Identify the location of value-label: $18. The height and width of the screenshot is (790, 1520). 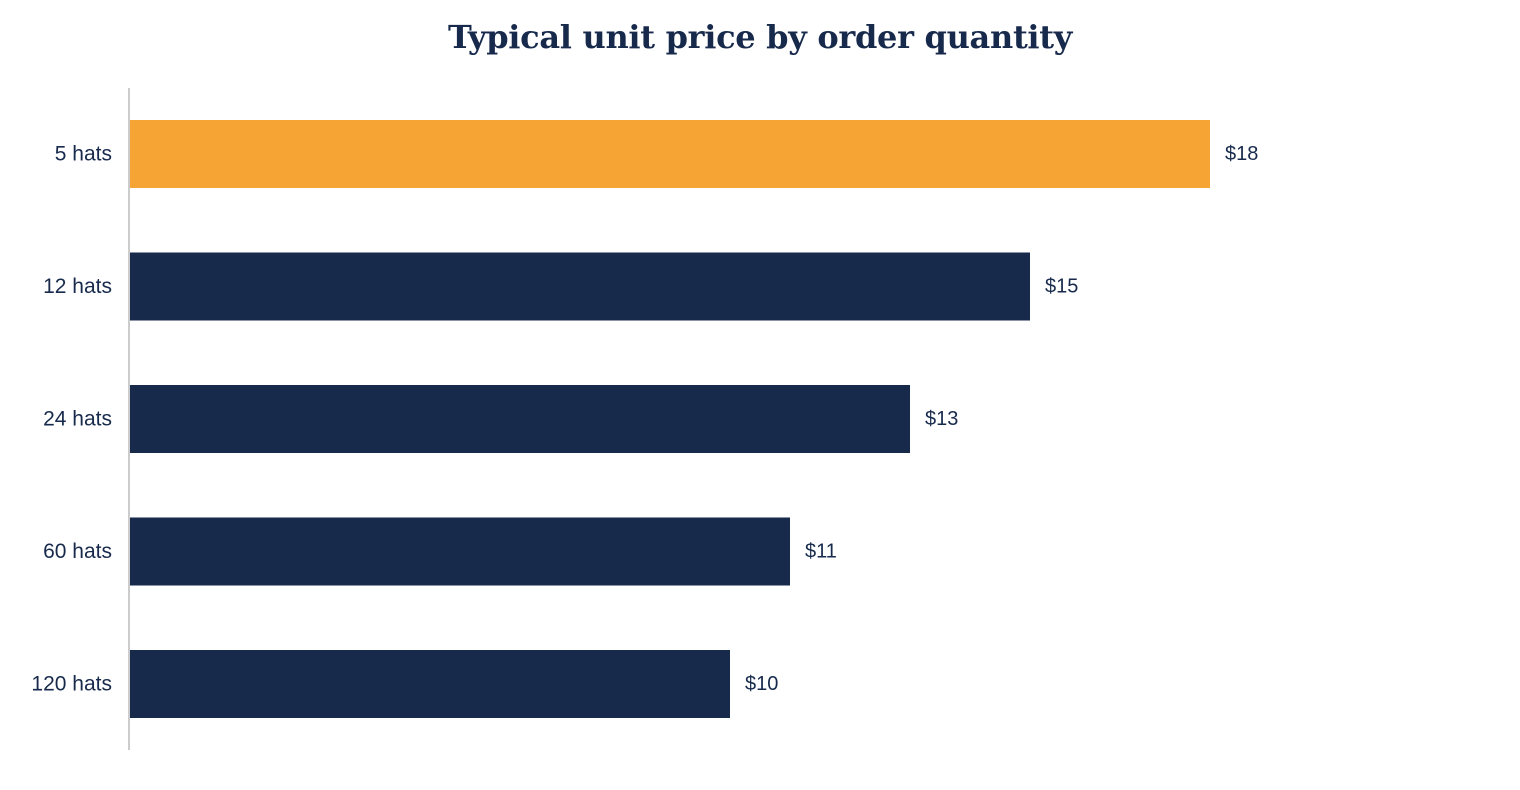
(1241, 154).